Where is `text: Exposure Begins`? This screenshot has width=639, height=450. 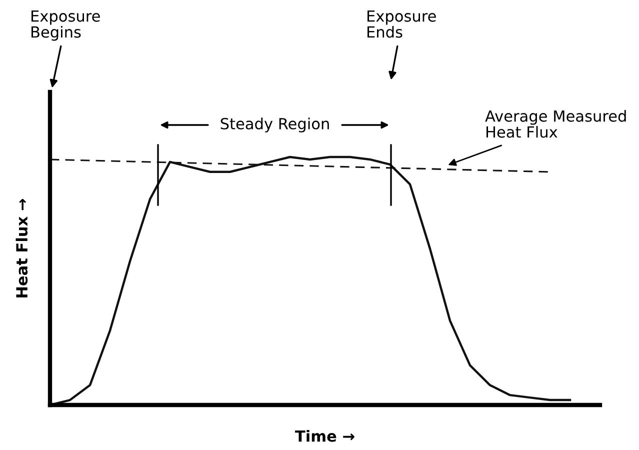 text: Exposure Begins is located at coordinates (66, 25).